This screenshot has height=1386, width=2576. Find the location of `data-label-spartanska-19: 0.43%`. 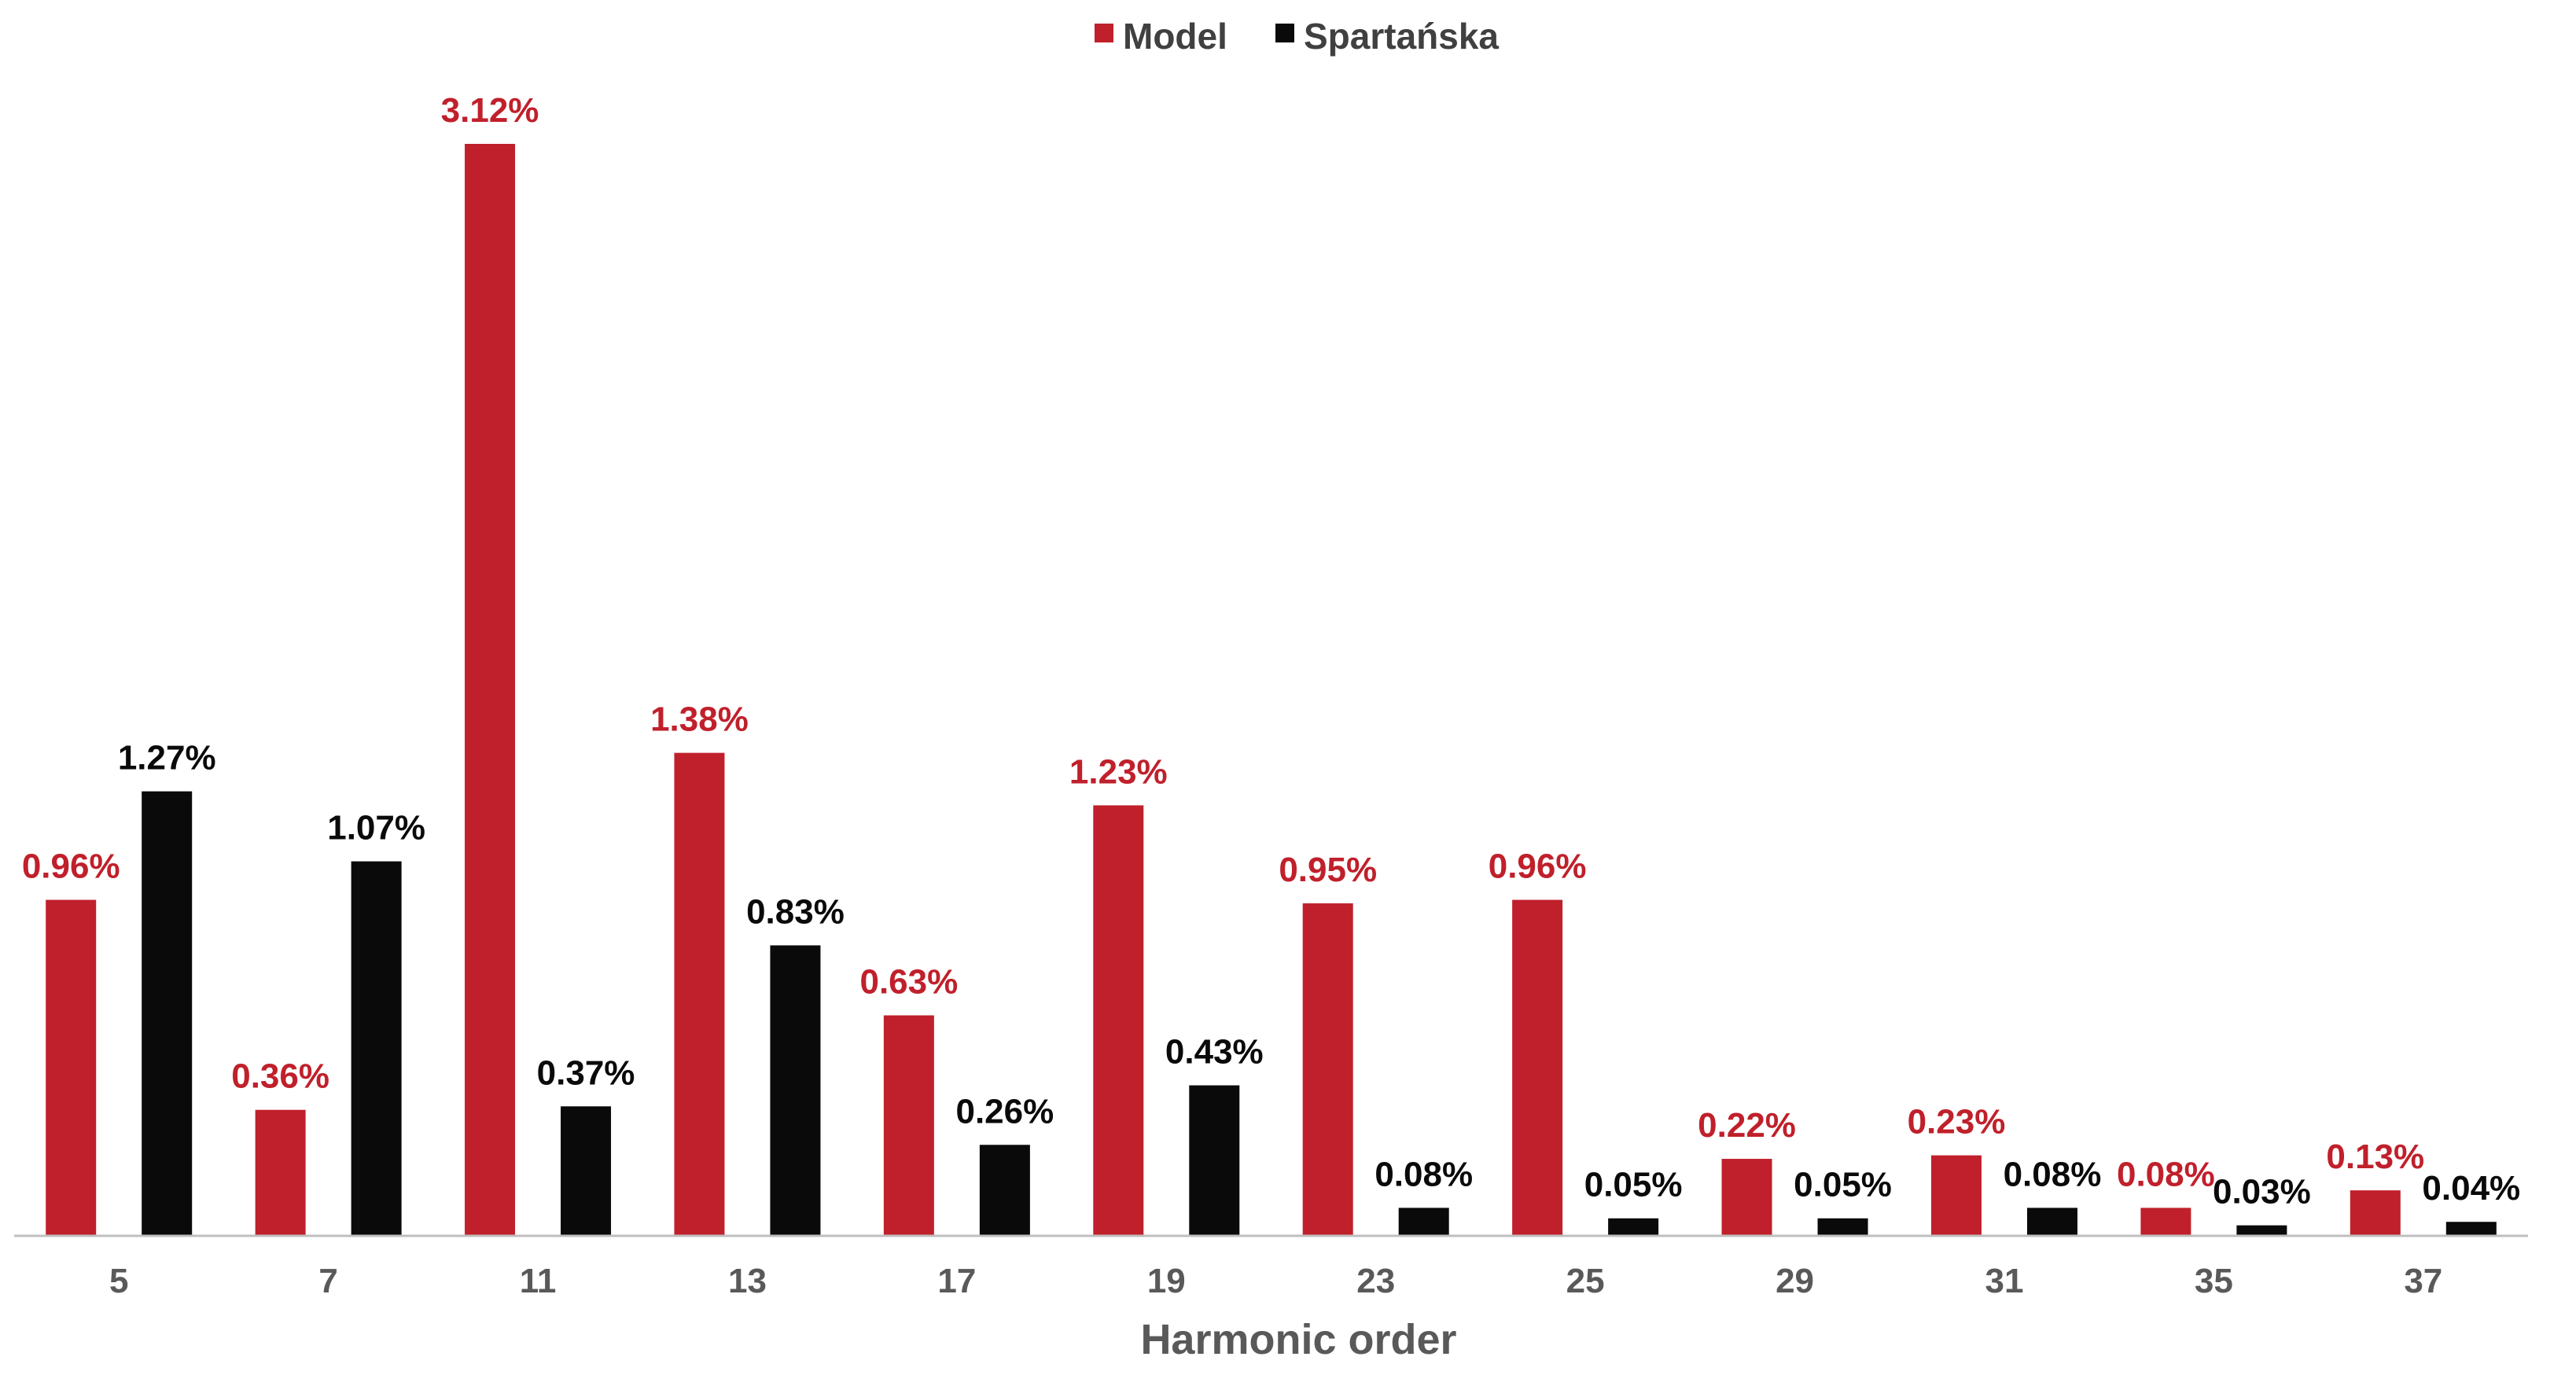

data-label-spartanska-19: 0.43% is located at coordinates (1214, 1052).